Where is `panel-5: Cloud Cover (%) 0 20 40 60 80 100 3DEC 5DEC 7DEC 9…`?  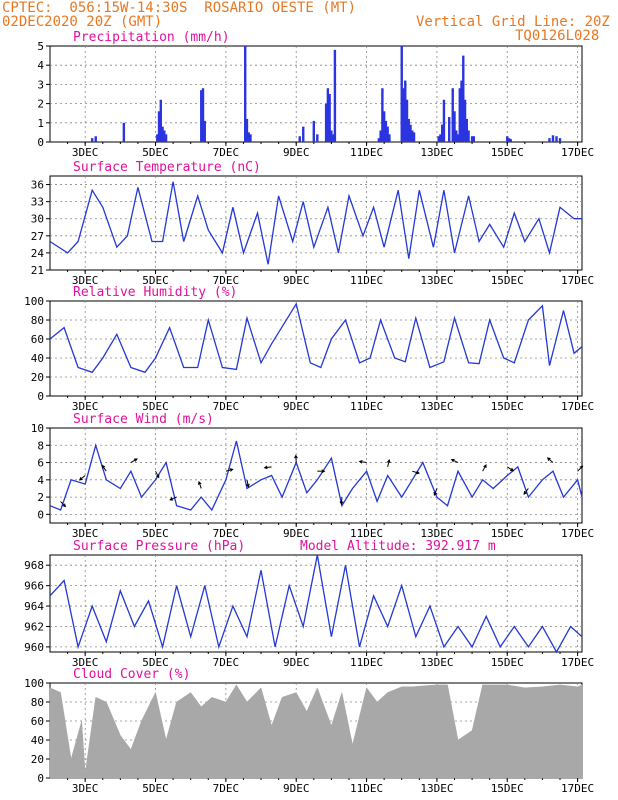
panel-5: Cloud Cover (%) 0 20 40 60 80 100 3DEC 5DEC 7DEC 9… is located at coordinates (309, 731).